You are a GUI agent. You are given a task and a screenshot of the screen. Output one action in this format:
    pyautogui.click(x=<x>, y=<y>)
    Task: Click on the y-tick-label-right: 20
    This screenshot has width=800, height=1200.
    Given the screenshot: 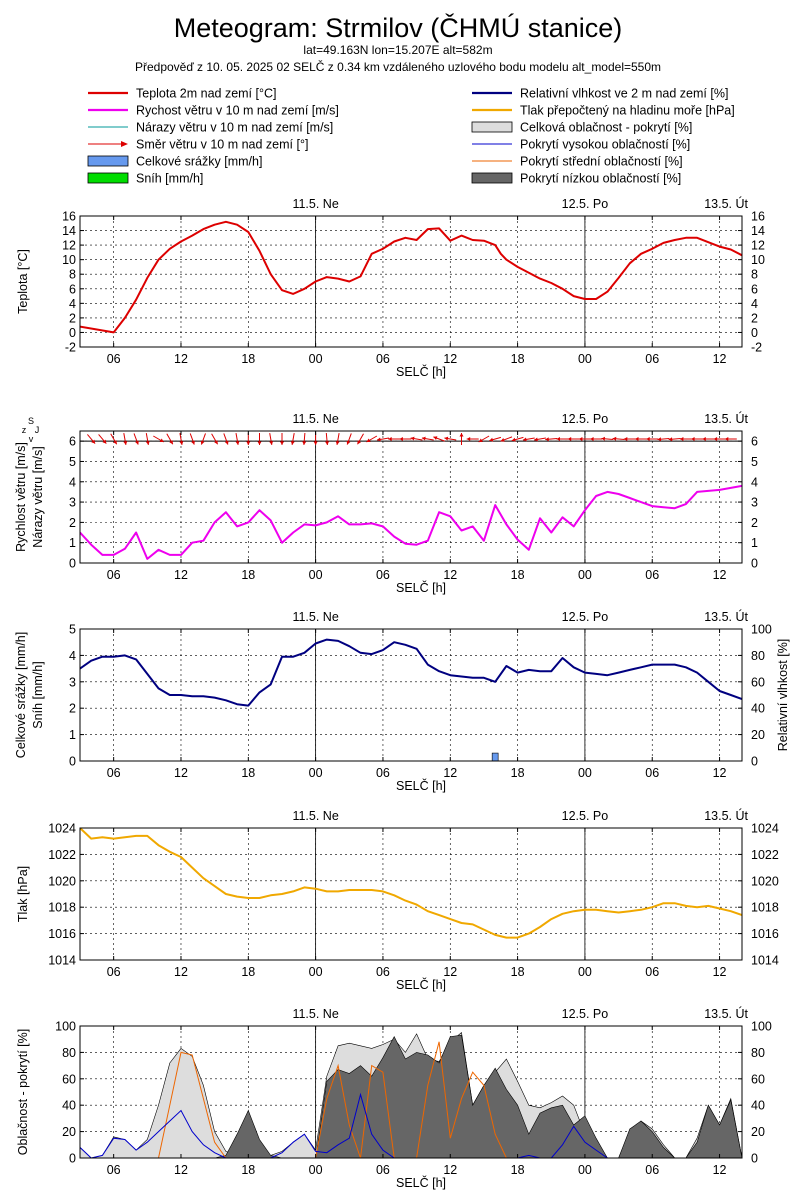 What is the action you would take?
    pyautogui.click(x=758, y=1132)
    